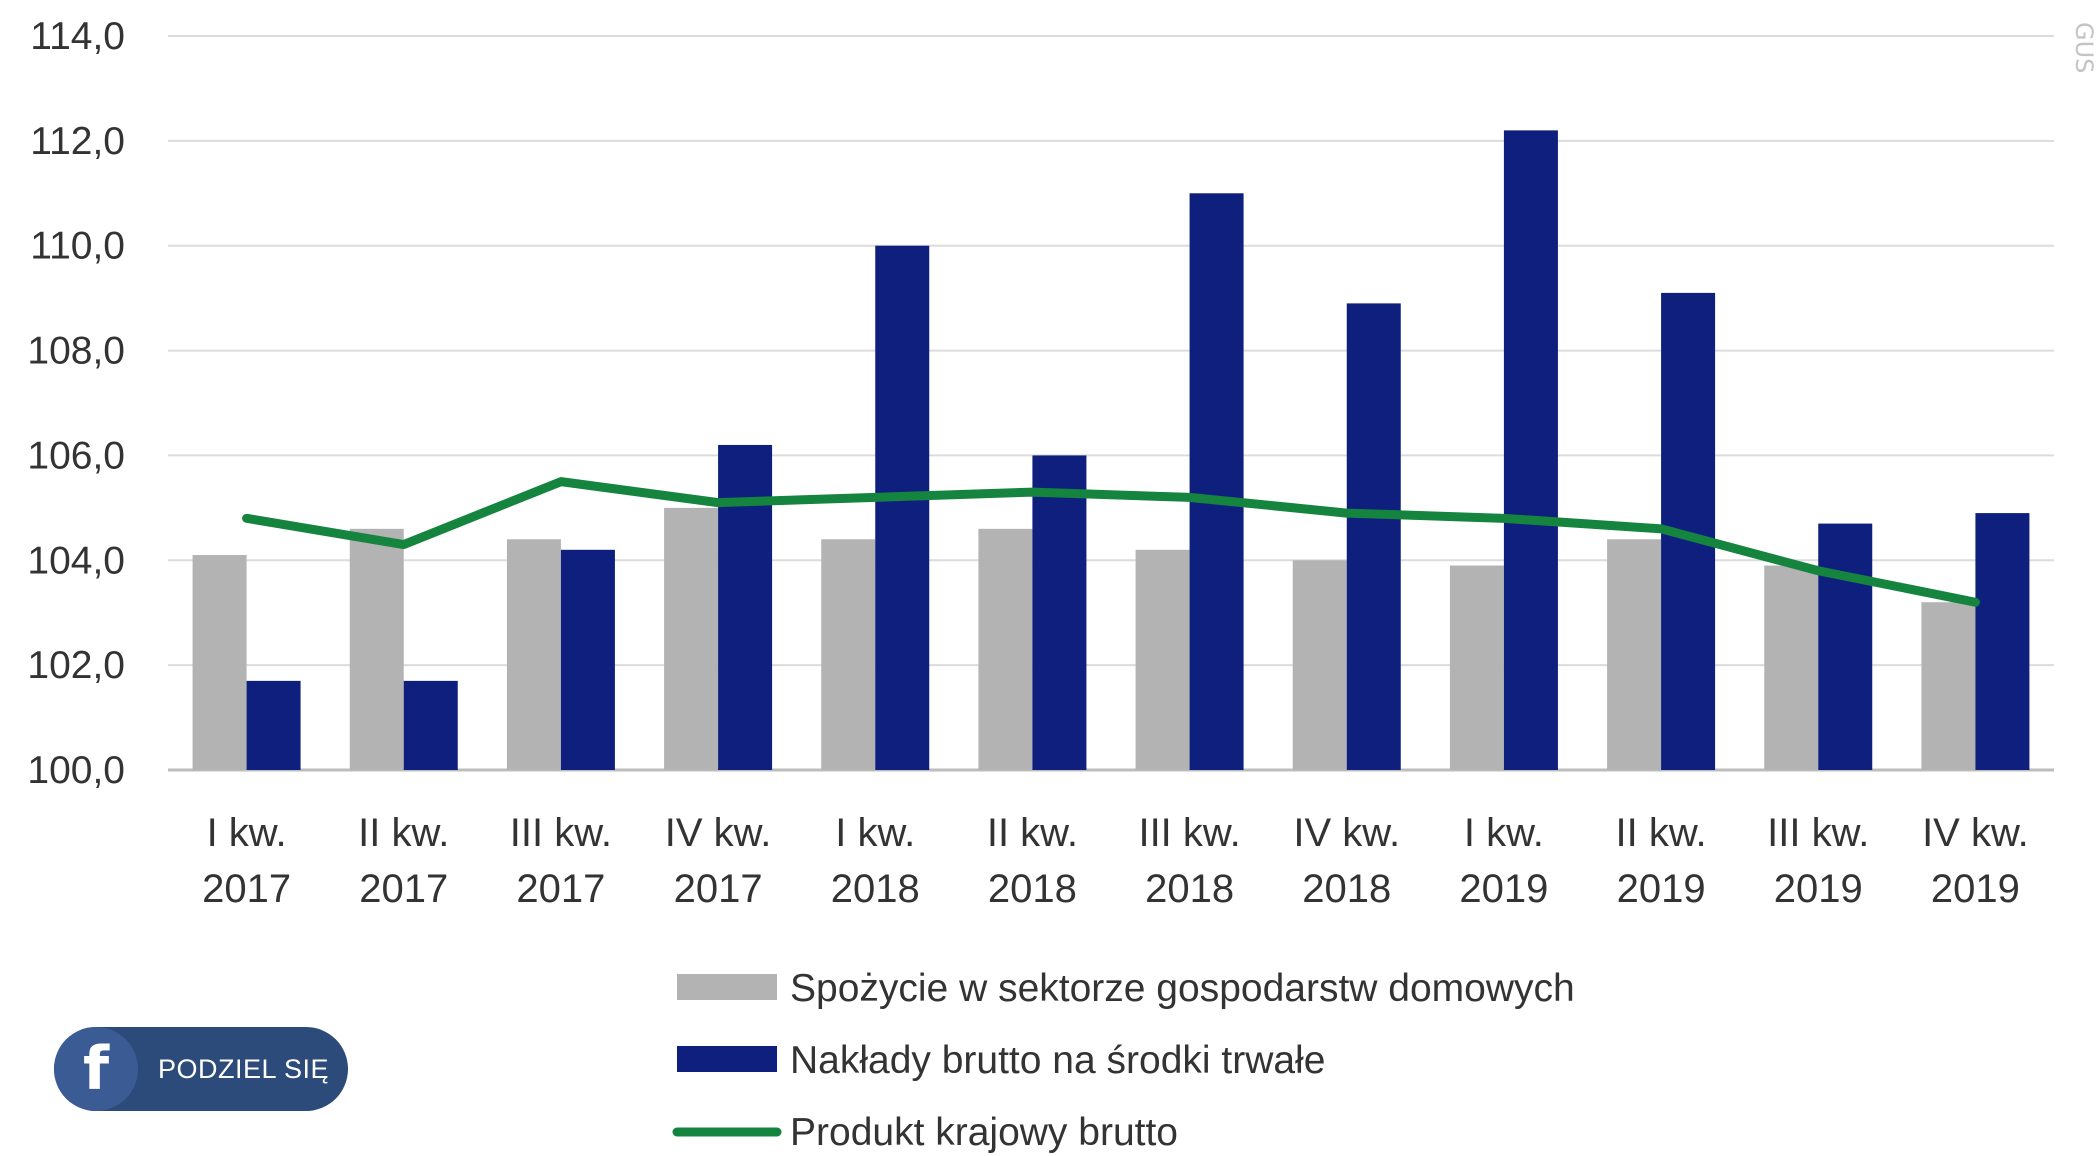 The height and width of the screenshot is (1156, 2098). What do you see at coordinates (1818, 861) in the screenshot?
I see `x-tick-label: III kw. 2019` at bounding box center [1818, 861].